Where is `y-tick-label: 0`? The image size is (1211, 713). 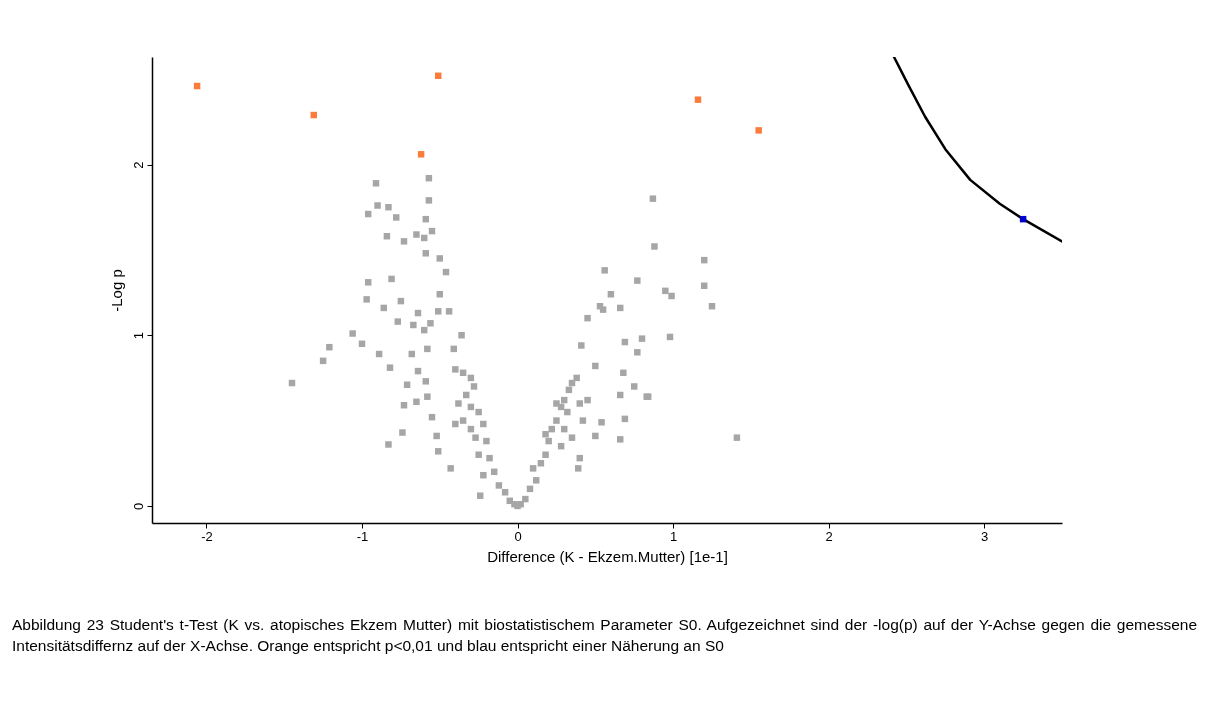 y-tick-label: 0 is located at coordinates (138, 506).